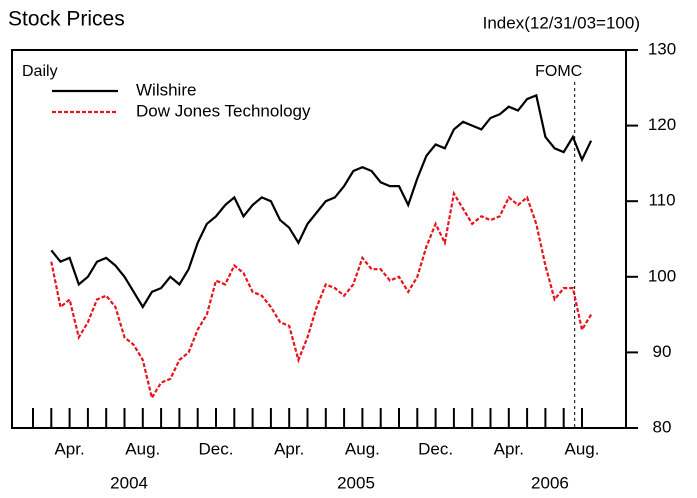 The width and height of the screenshot is (697, 498). I want to click on annotation: FOMC, so click(558, 71).